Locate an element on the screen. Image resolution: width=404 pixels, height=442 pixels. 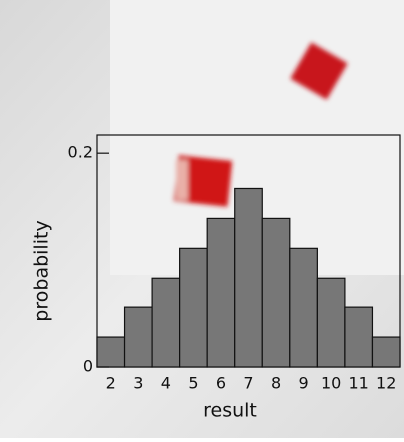
x-tick-label: 8 is located at coordinates (276, 383).